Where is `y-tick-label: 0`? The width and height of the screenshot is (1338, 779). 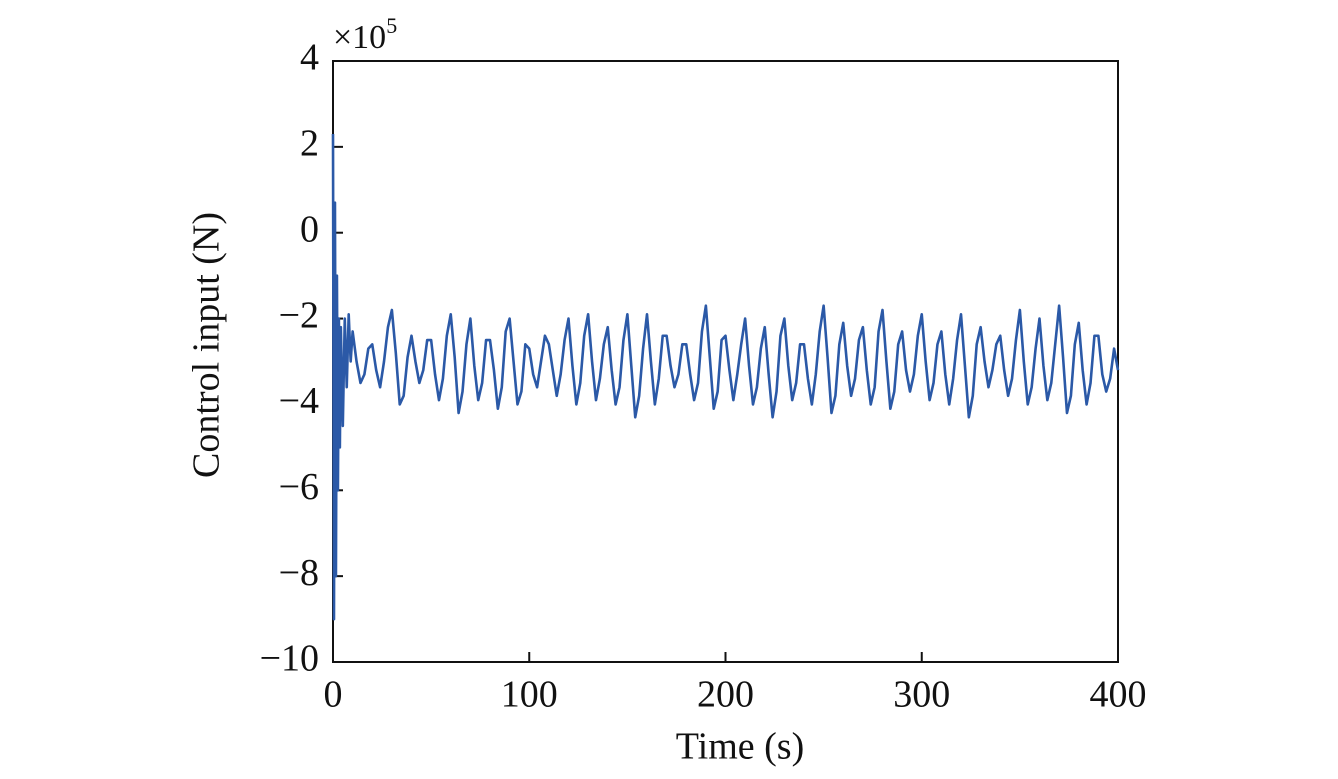
y-tick-label: 0 is located at coordinates (309, 229).